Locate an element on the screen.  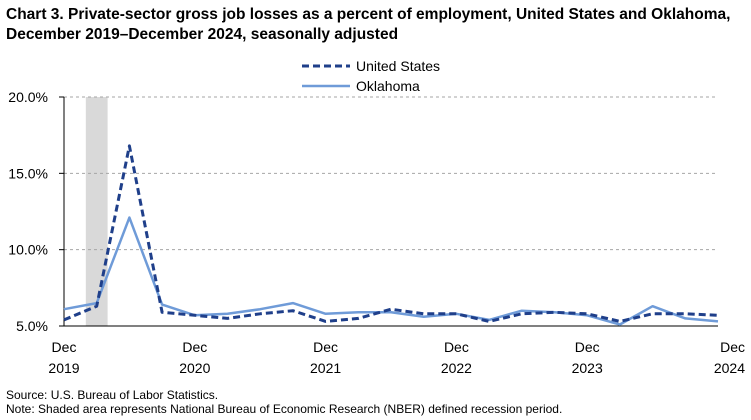
y-tick-label: 10.0% is located at coordinates (28, 250).